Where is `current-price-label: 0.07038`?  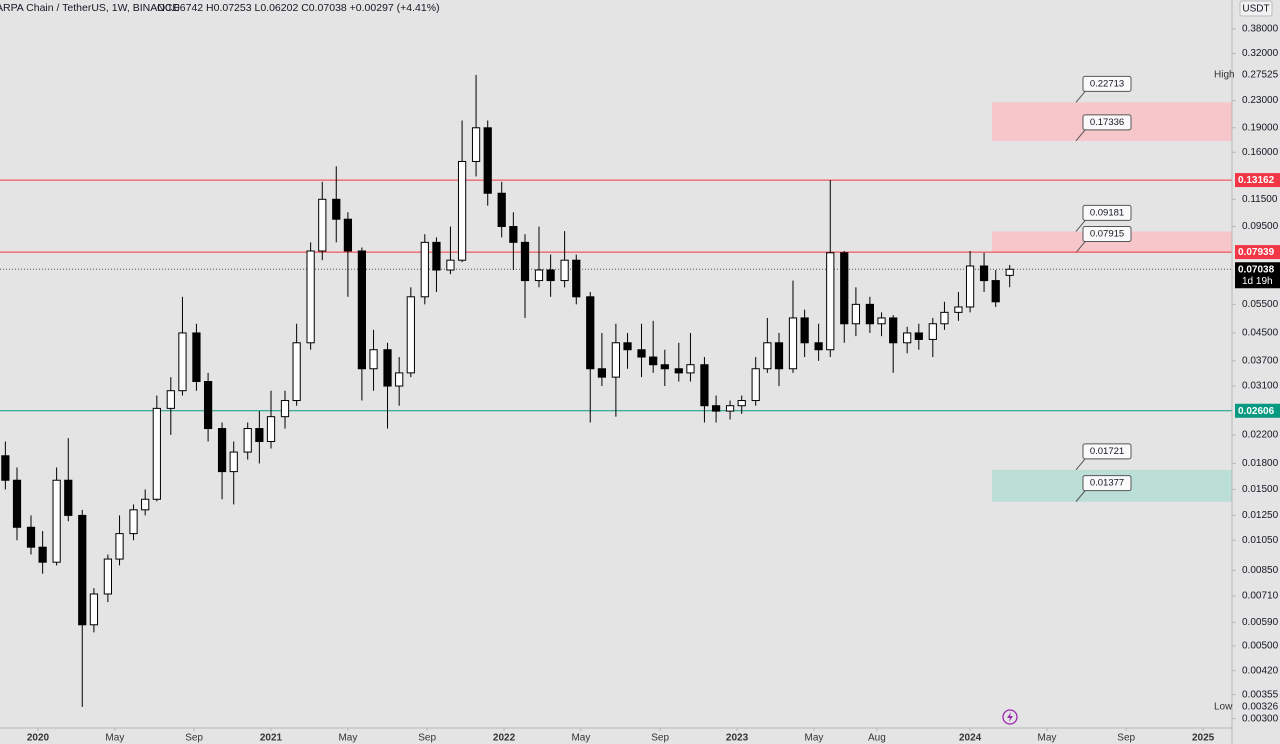 current-price-label: 0.07038 is located at coordinates (1256, 269).